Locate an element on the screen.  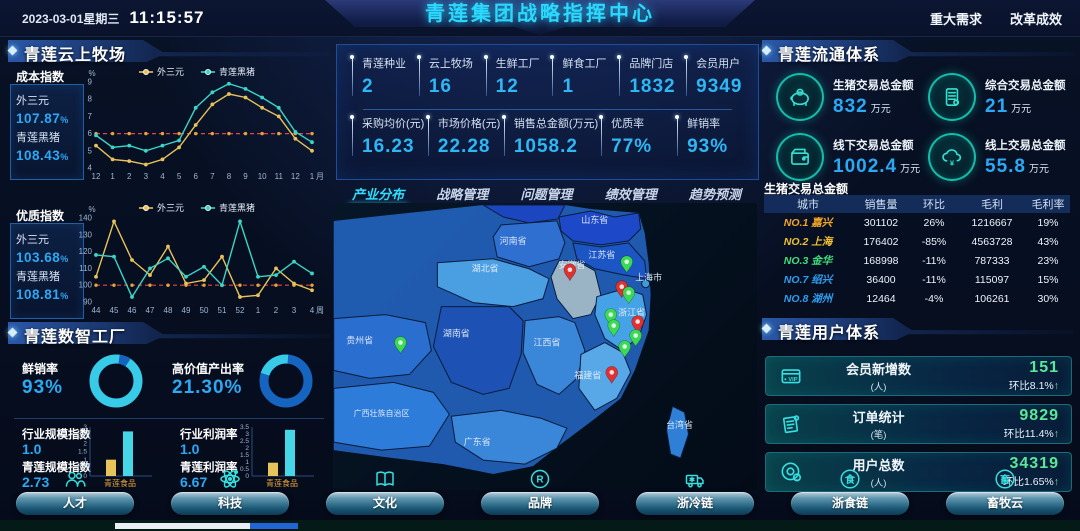
current-time: 11:15:57 is located at coordinates (167, 17).